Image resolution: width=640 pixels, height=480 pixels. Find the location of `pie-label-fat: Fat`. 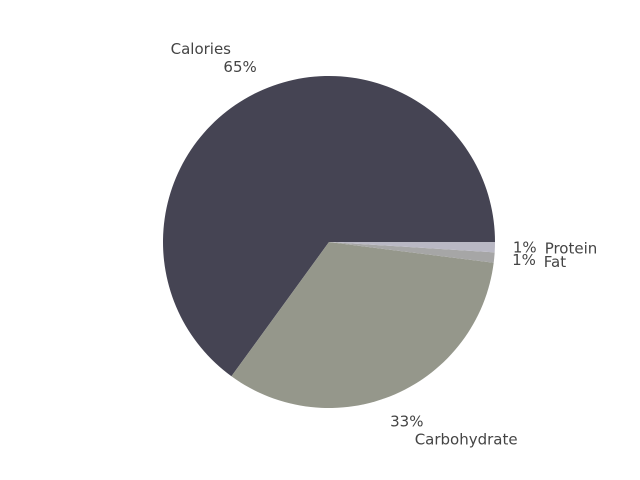

pie-label-fat: Fat is located at coordinates (555, 262).